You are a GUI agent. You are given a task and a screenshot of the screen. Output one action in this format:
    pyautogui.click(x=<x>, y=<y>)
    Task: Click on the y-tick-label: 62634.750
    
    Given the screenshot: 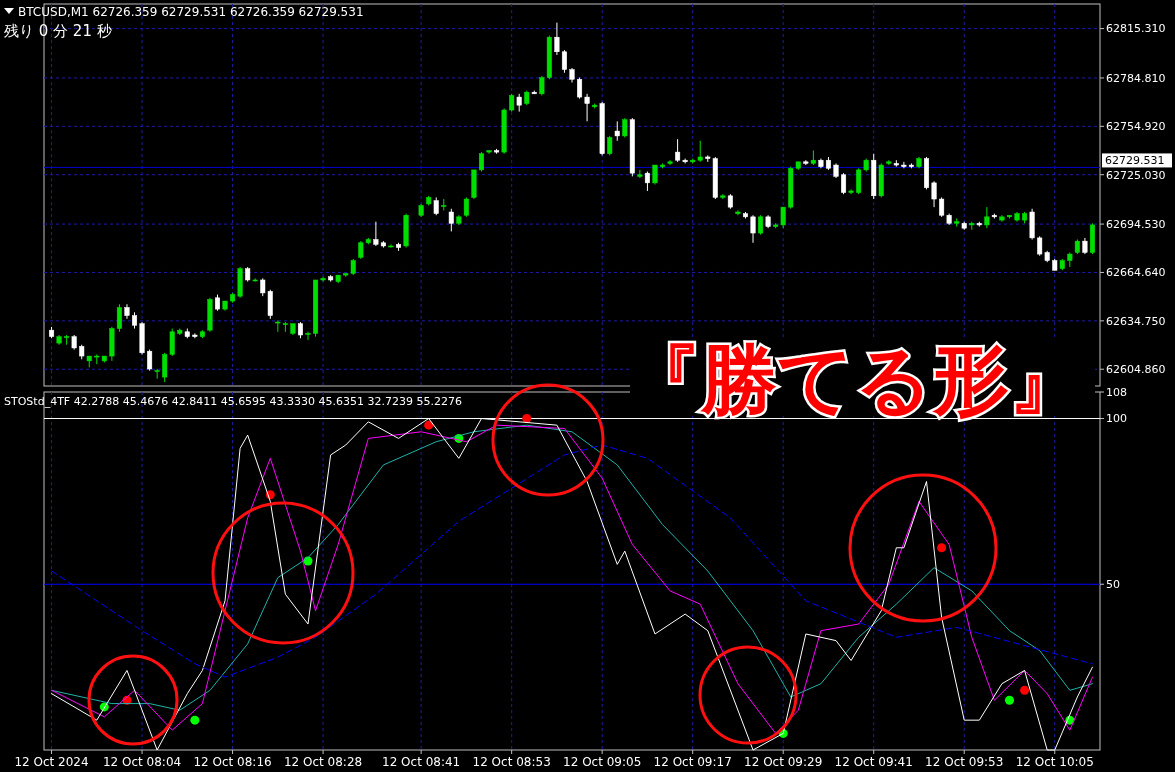 What is the action you would take?
    pyautogui.click(x=1136, y=321)
    